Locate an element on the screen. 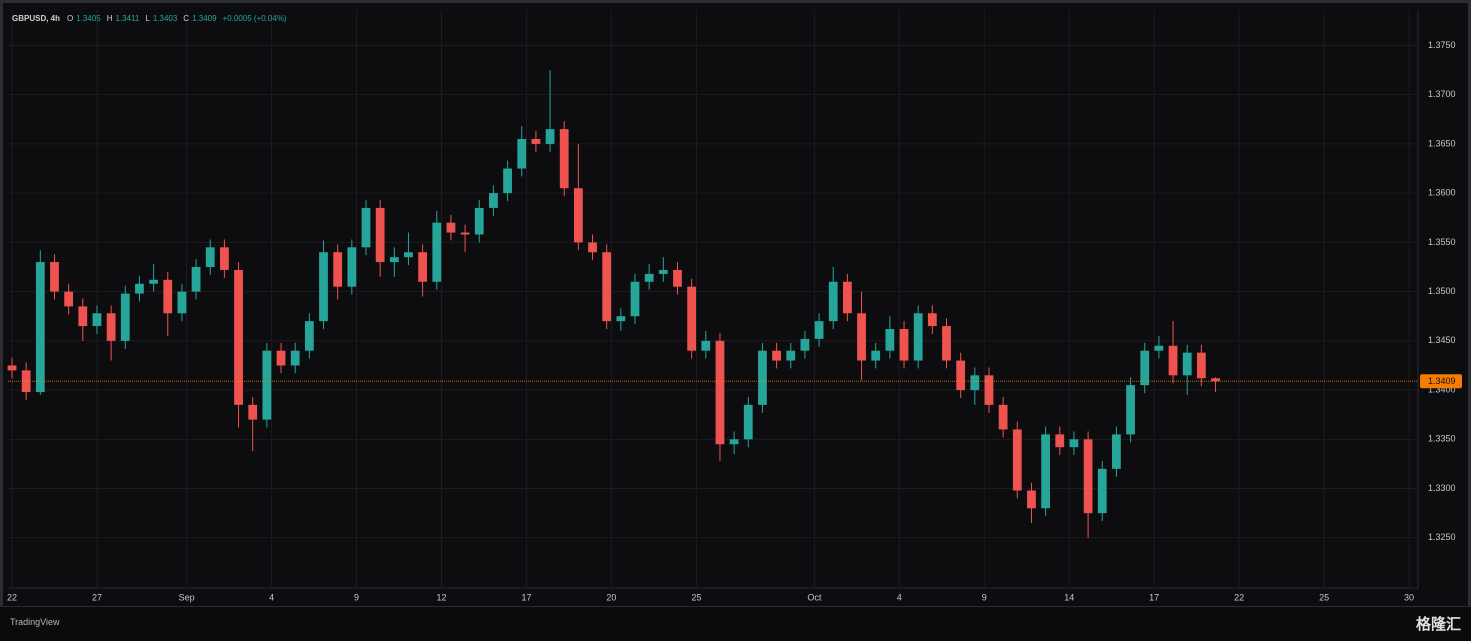 This screenshot has height=641, width=1471. y-tick-label: 1.3750 is located at coordinates (1442, 45).